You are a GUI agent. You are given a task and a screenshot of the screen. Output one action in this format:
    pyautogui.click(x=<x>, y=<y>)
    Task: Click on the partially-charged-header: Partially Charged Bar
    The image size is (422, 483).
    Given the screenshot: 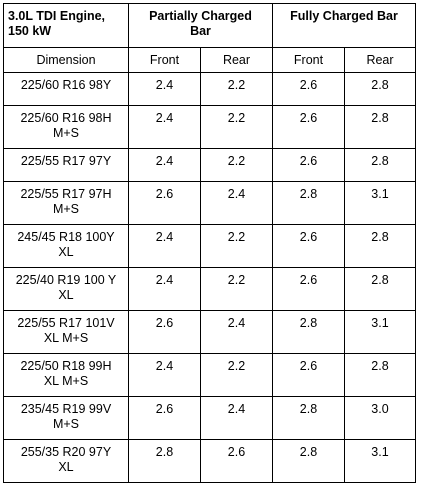 What is the action you would take?
    pyautogui.click(x=200, y=25)
    